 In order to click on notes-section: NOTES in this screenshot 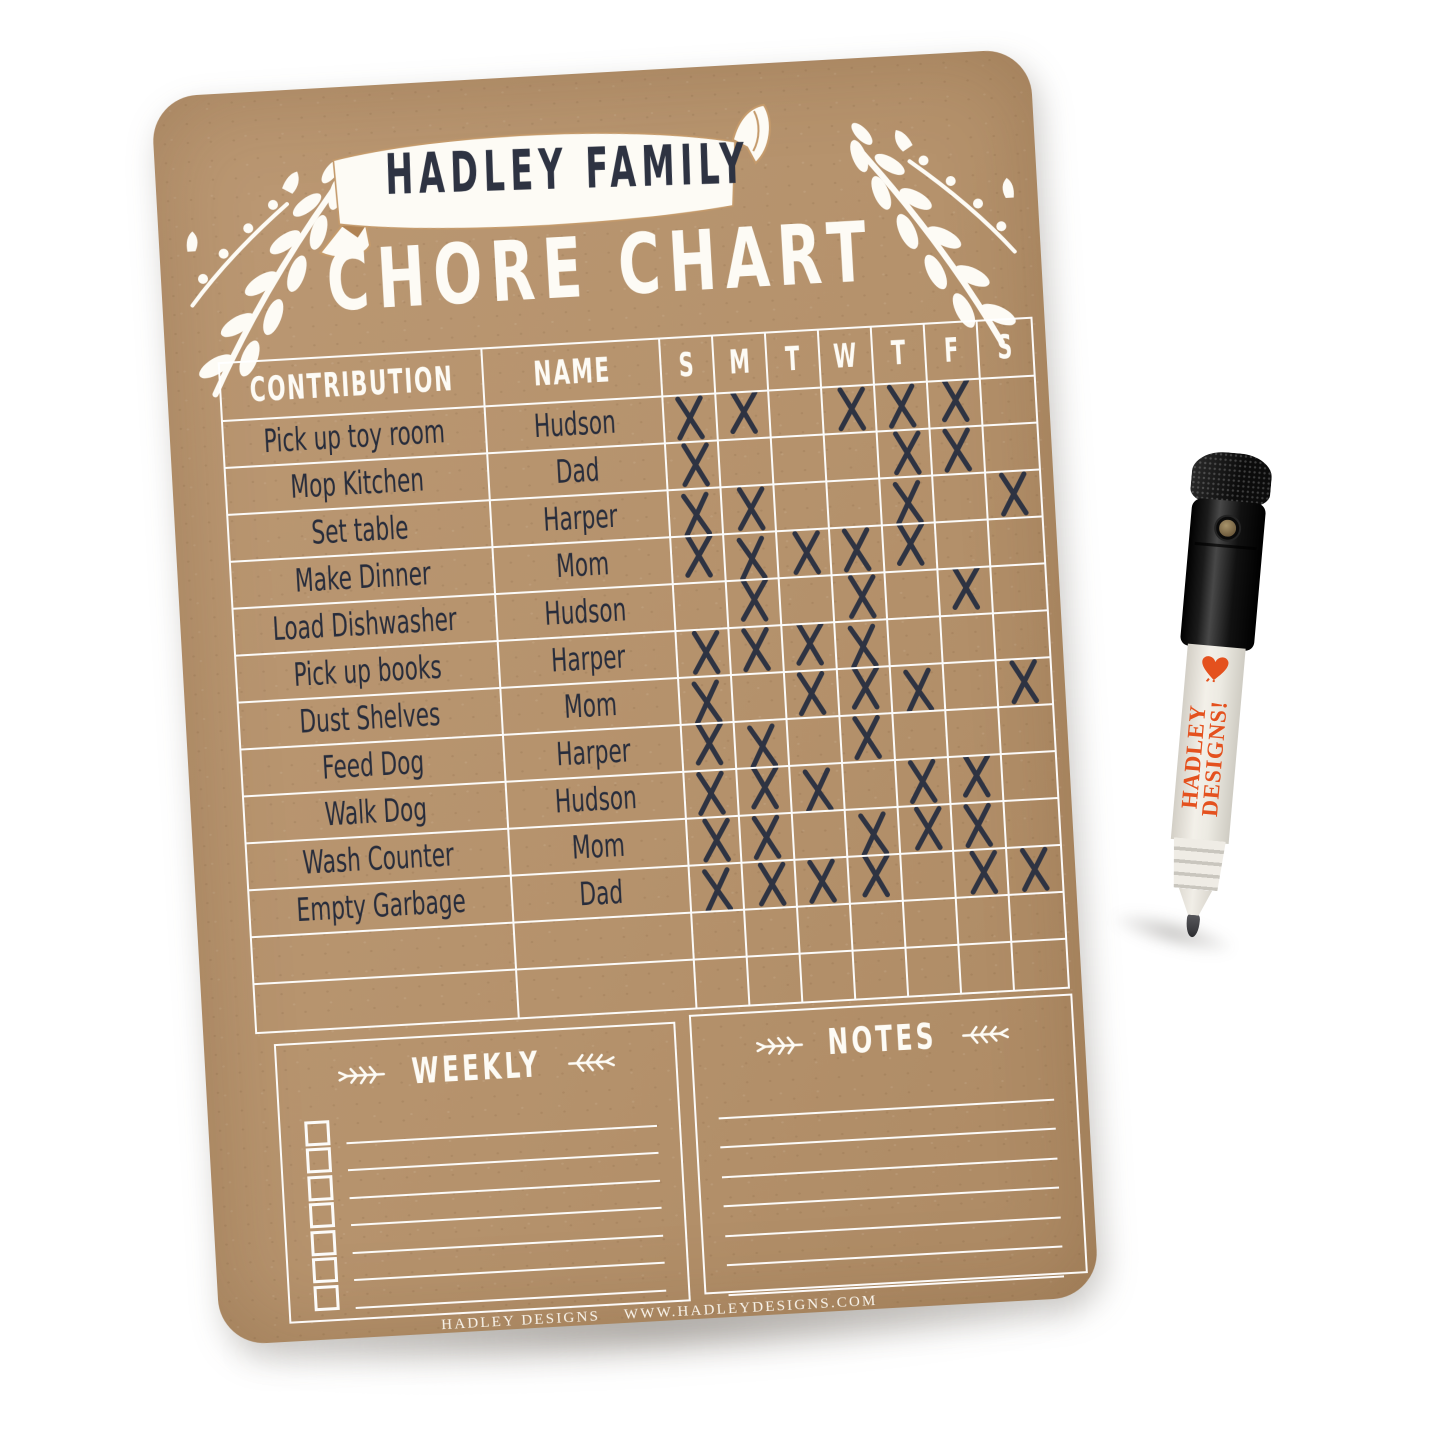, I will do `click(888, 1144)`.